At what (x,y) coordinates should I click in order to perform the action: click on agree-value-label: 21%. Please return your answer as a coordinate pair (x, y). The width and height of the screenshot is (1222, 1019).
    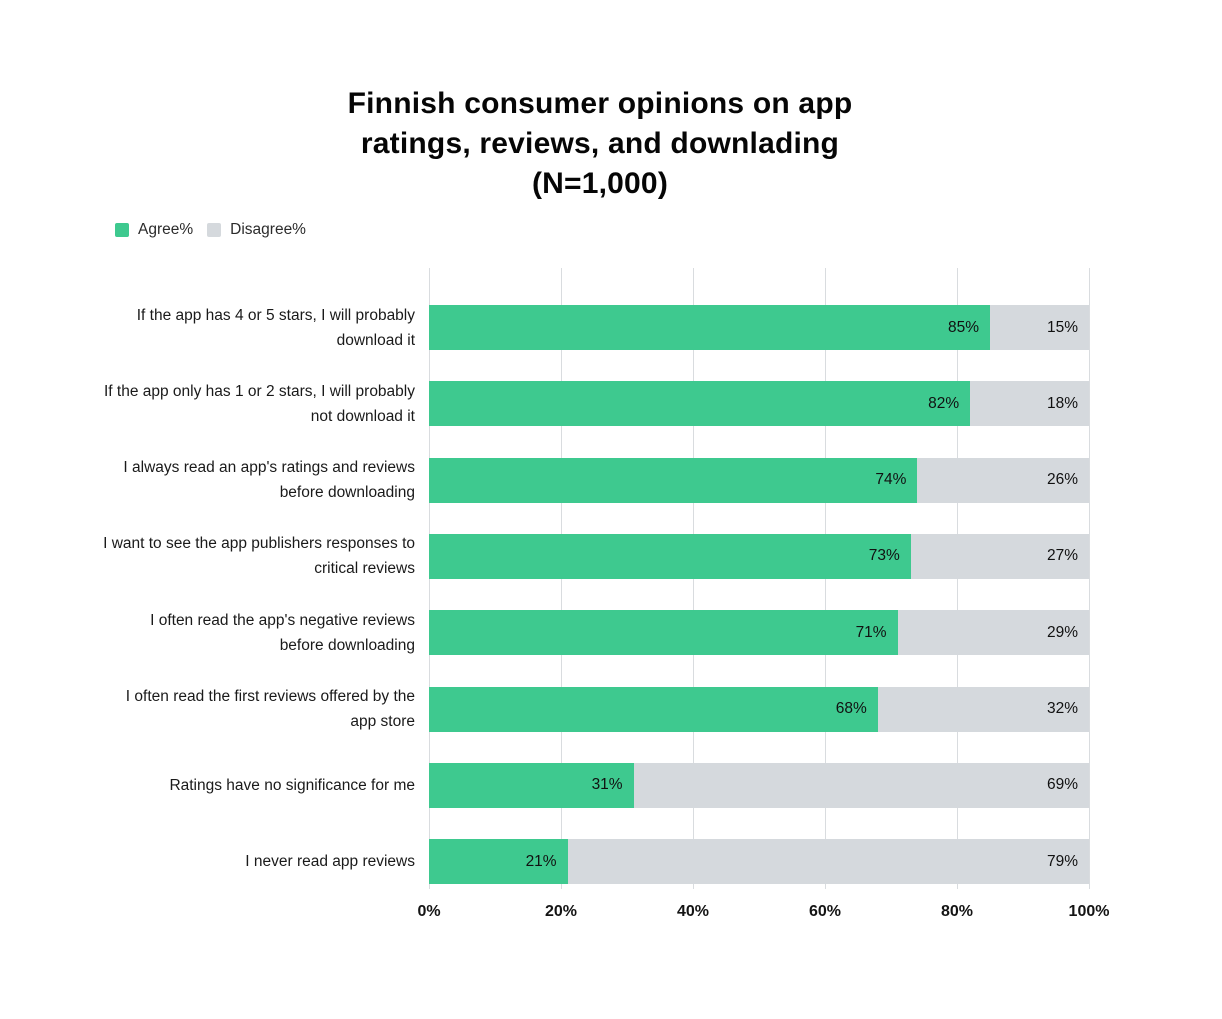
    Looking at the image, I should click on (541, 861).